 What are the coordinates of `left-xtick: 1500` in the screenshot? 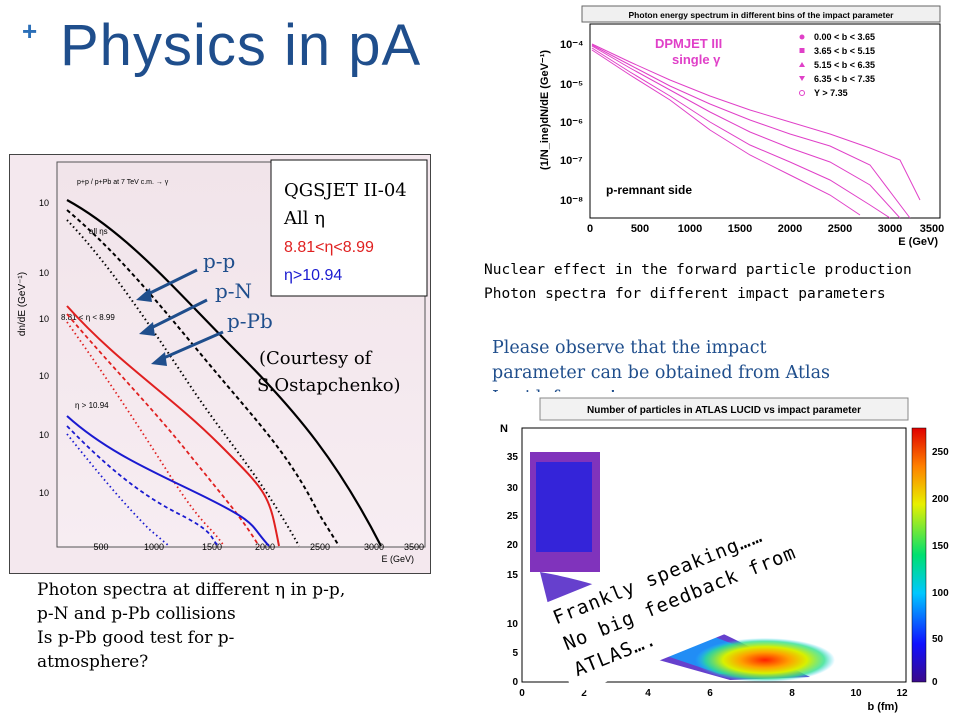 It's located at (212, 547).